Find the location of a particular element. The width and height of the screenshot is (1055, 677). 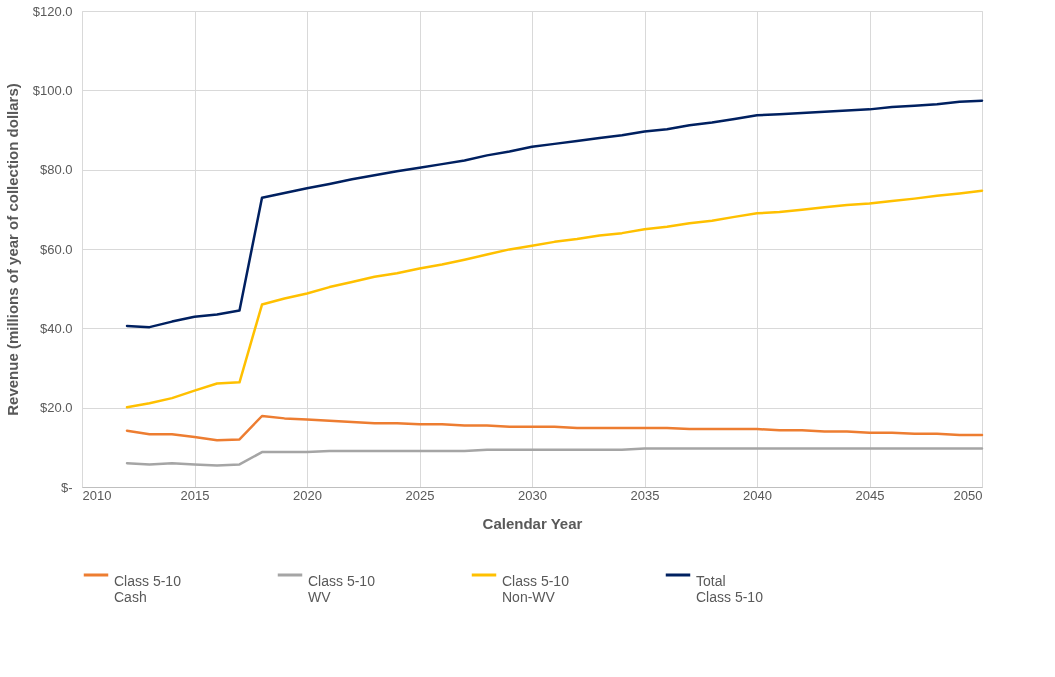

x-tick-label: 2050 is located at coordinates (968, 495).